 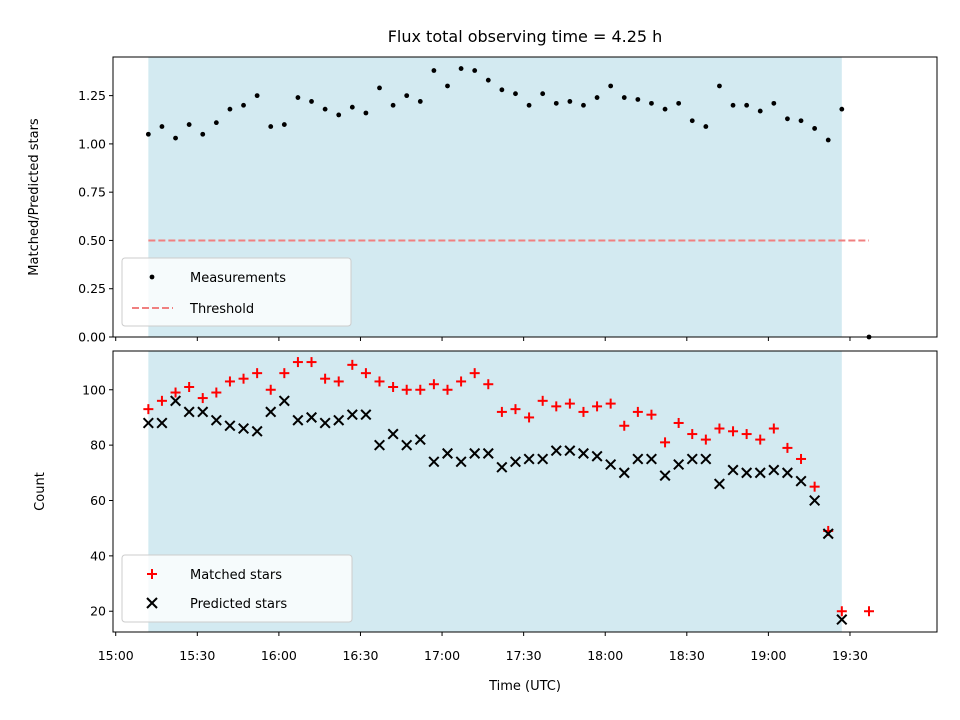 What do you see at coordinates (236, 292) in the screenshot?
I see `top-legend-box` at bounding box center [236, 292].